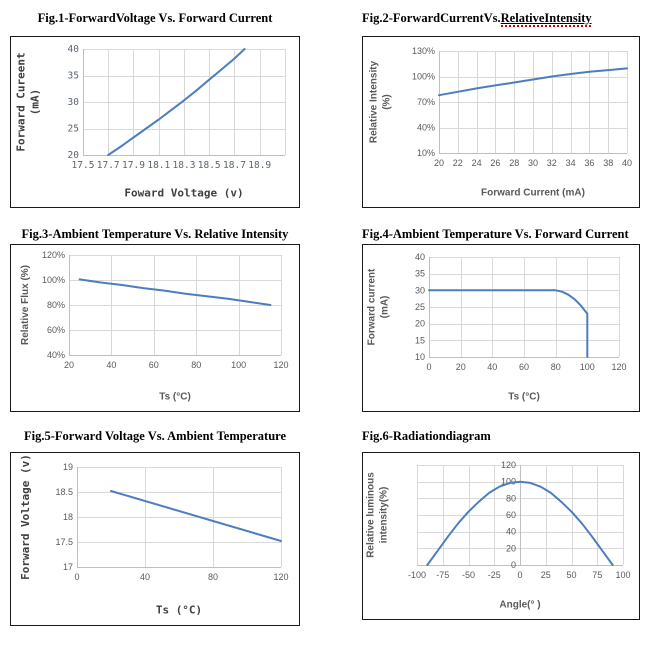 The width and height of the screenshot is (666, 665). Describe the element at coordinates (519, 520) in the screenshot. I see `figure-6-plot: -100 -75 -50 -25 0 25 50 75 100 0 20 40 60 80 100 120` at that location.